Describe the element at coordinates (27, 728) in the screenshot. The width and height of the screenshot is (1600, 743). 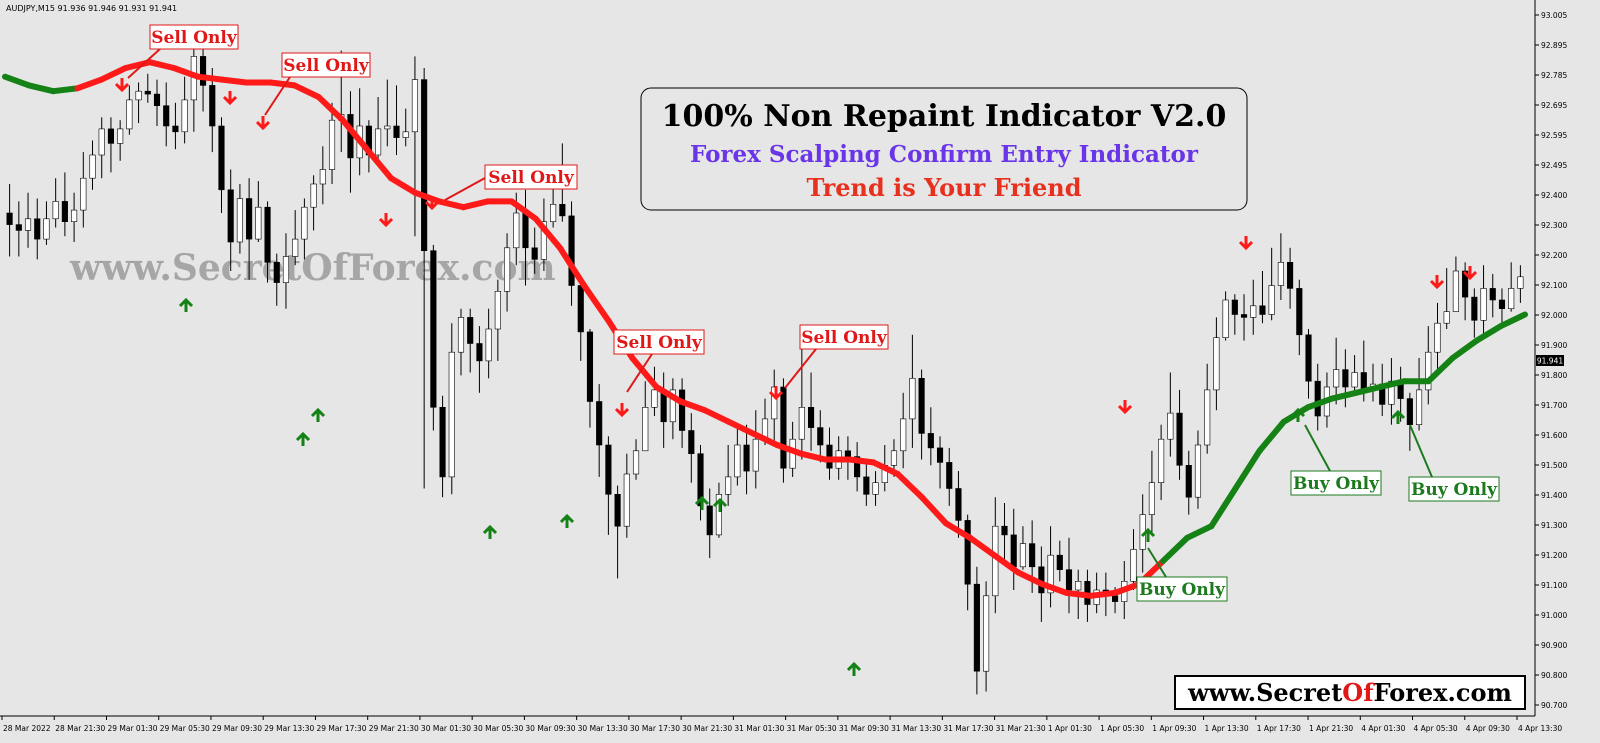
I see `x-tick-label: 28 Mar 2022` at that location.